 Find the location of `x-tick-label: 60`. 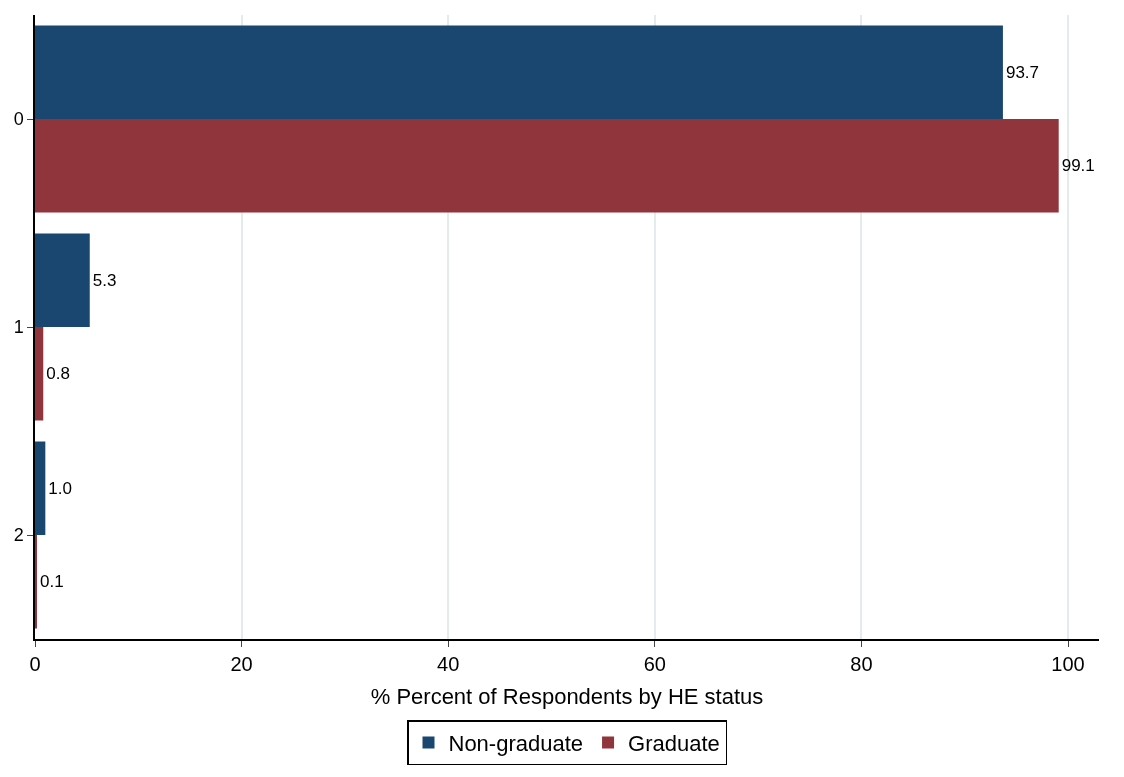

x-tick-label: 60 is located at coordinates (654, 663).